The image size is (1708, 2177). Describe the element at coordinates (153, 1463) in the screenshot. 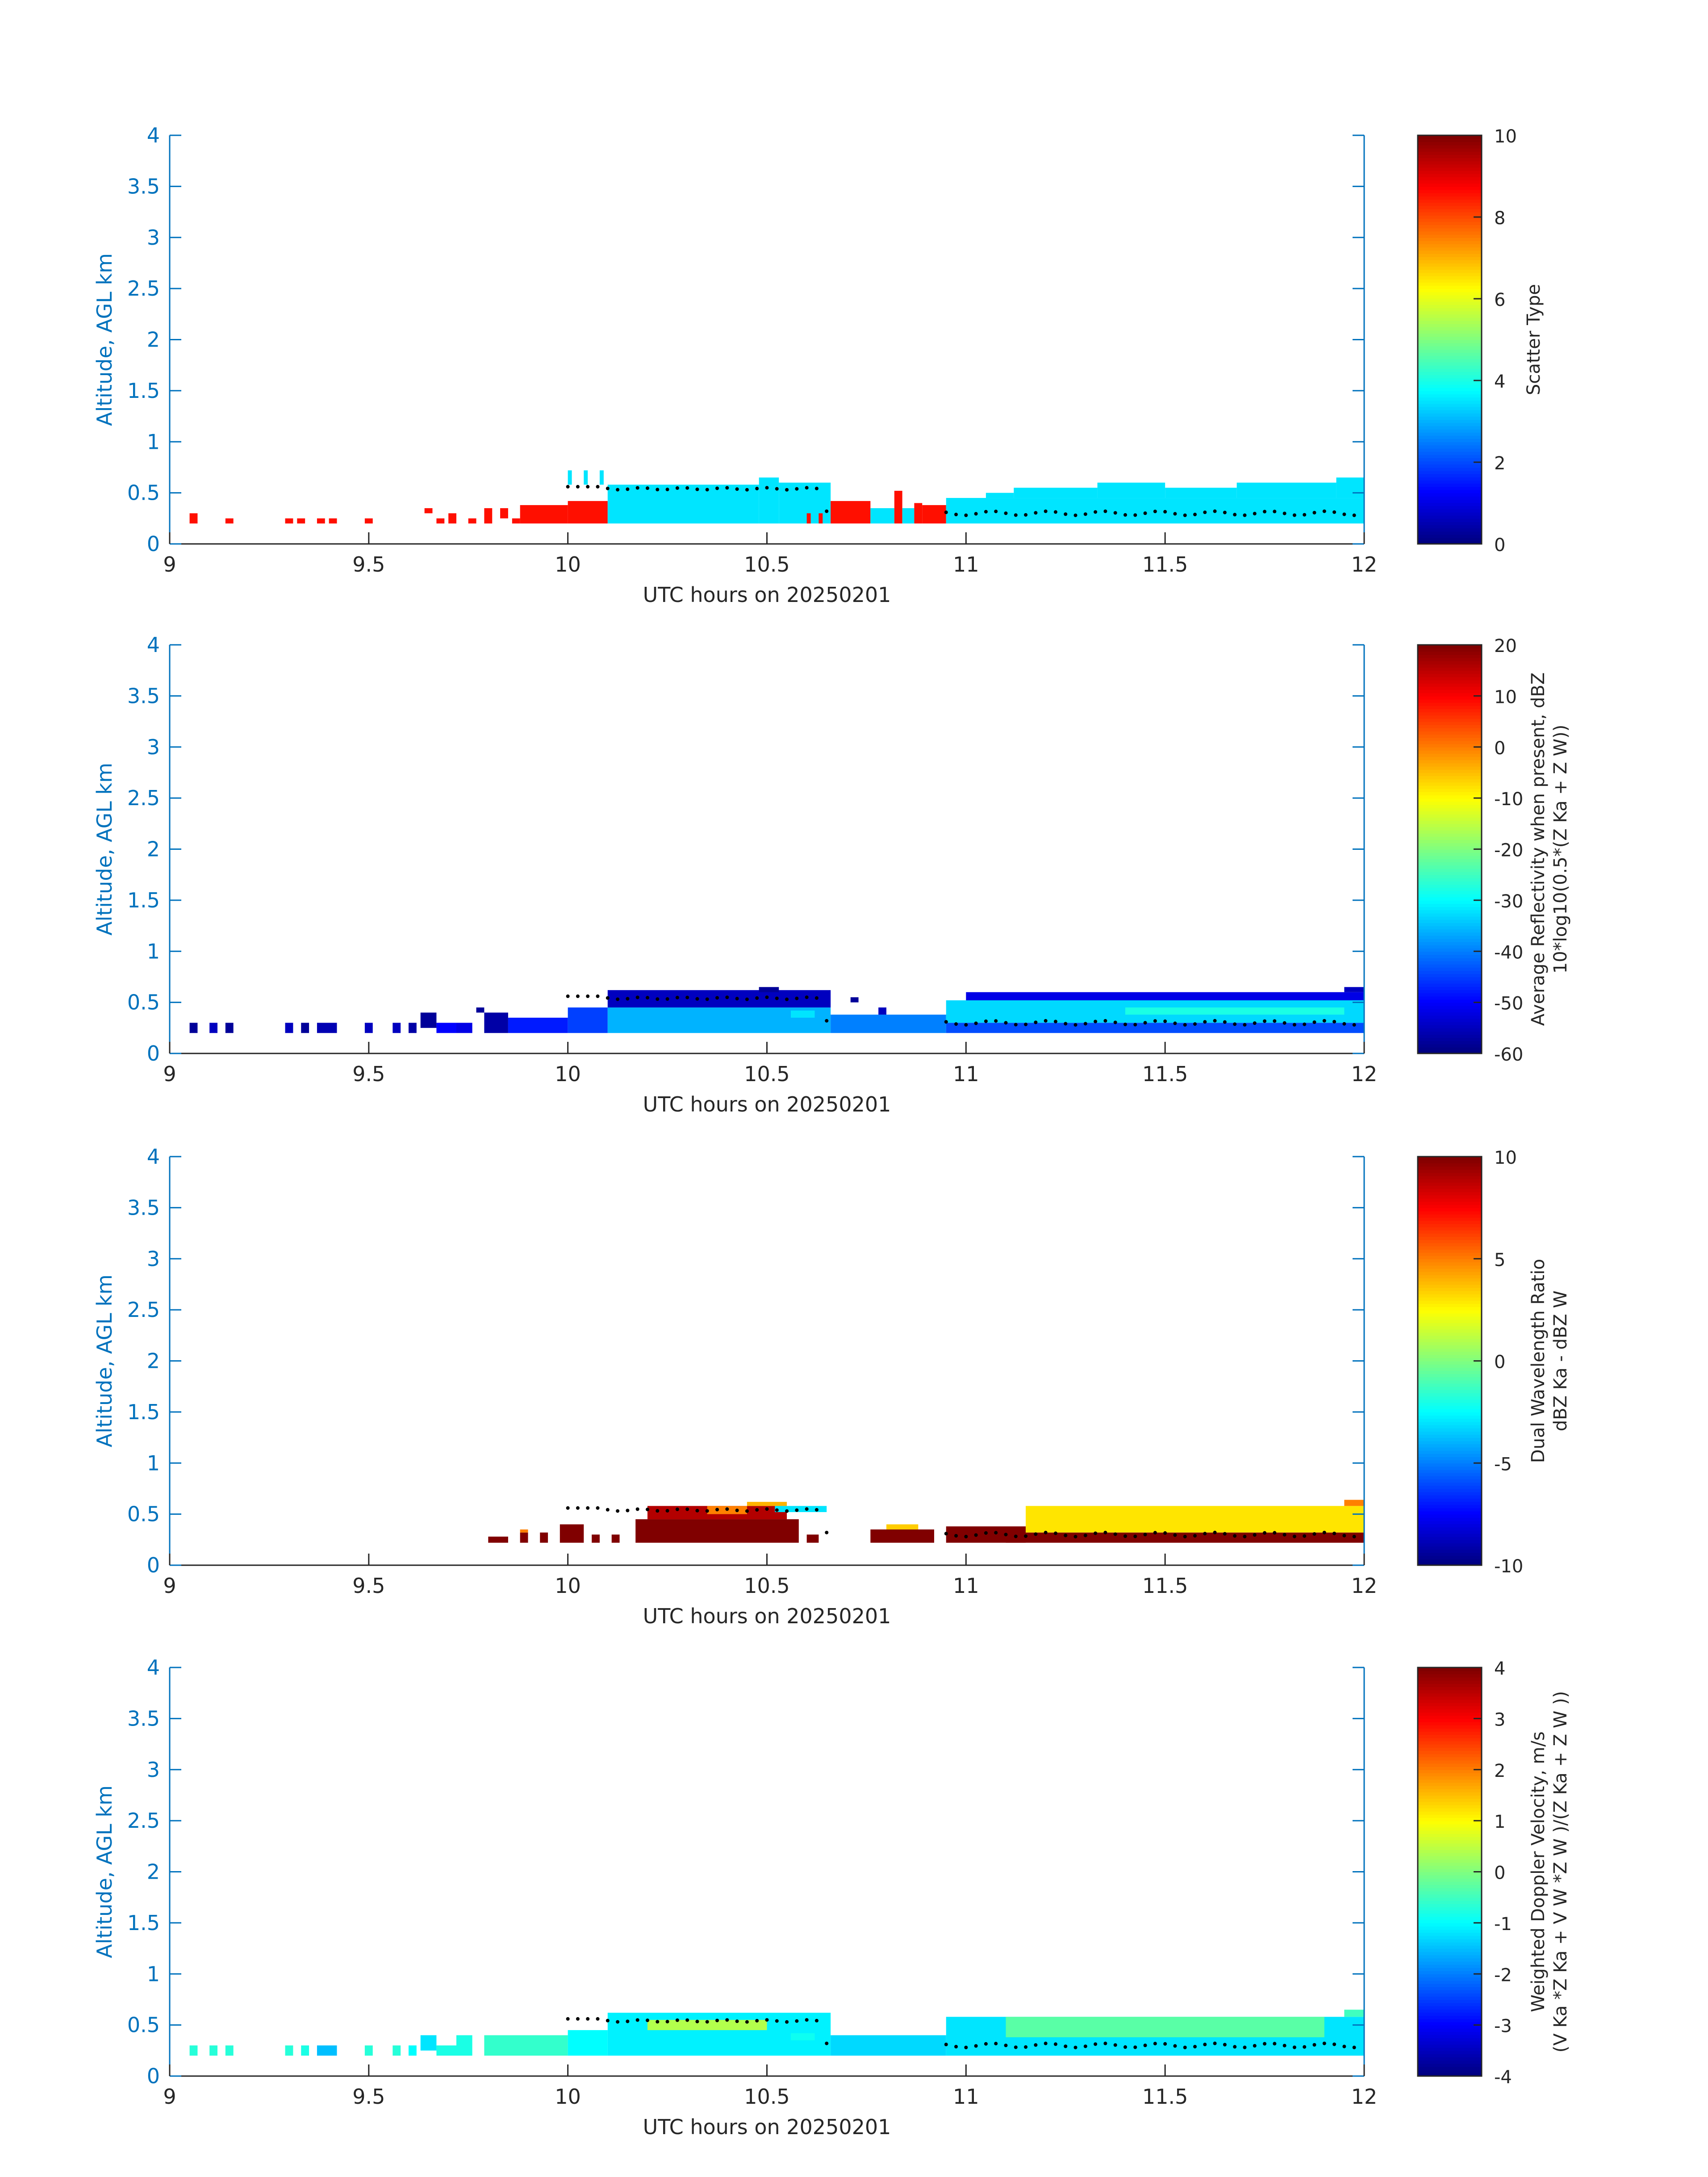

I see `y-tick-label: 1` at that location.